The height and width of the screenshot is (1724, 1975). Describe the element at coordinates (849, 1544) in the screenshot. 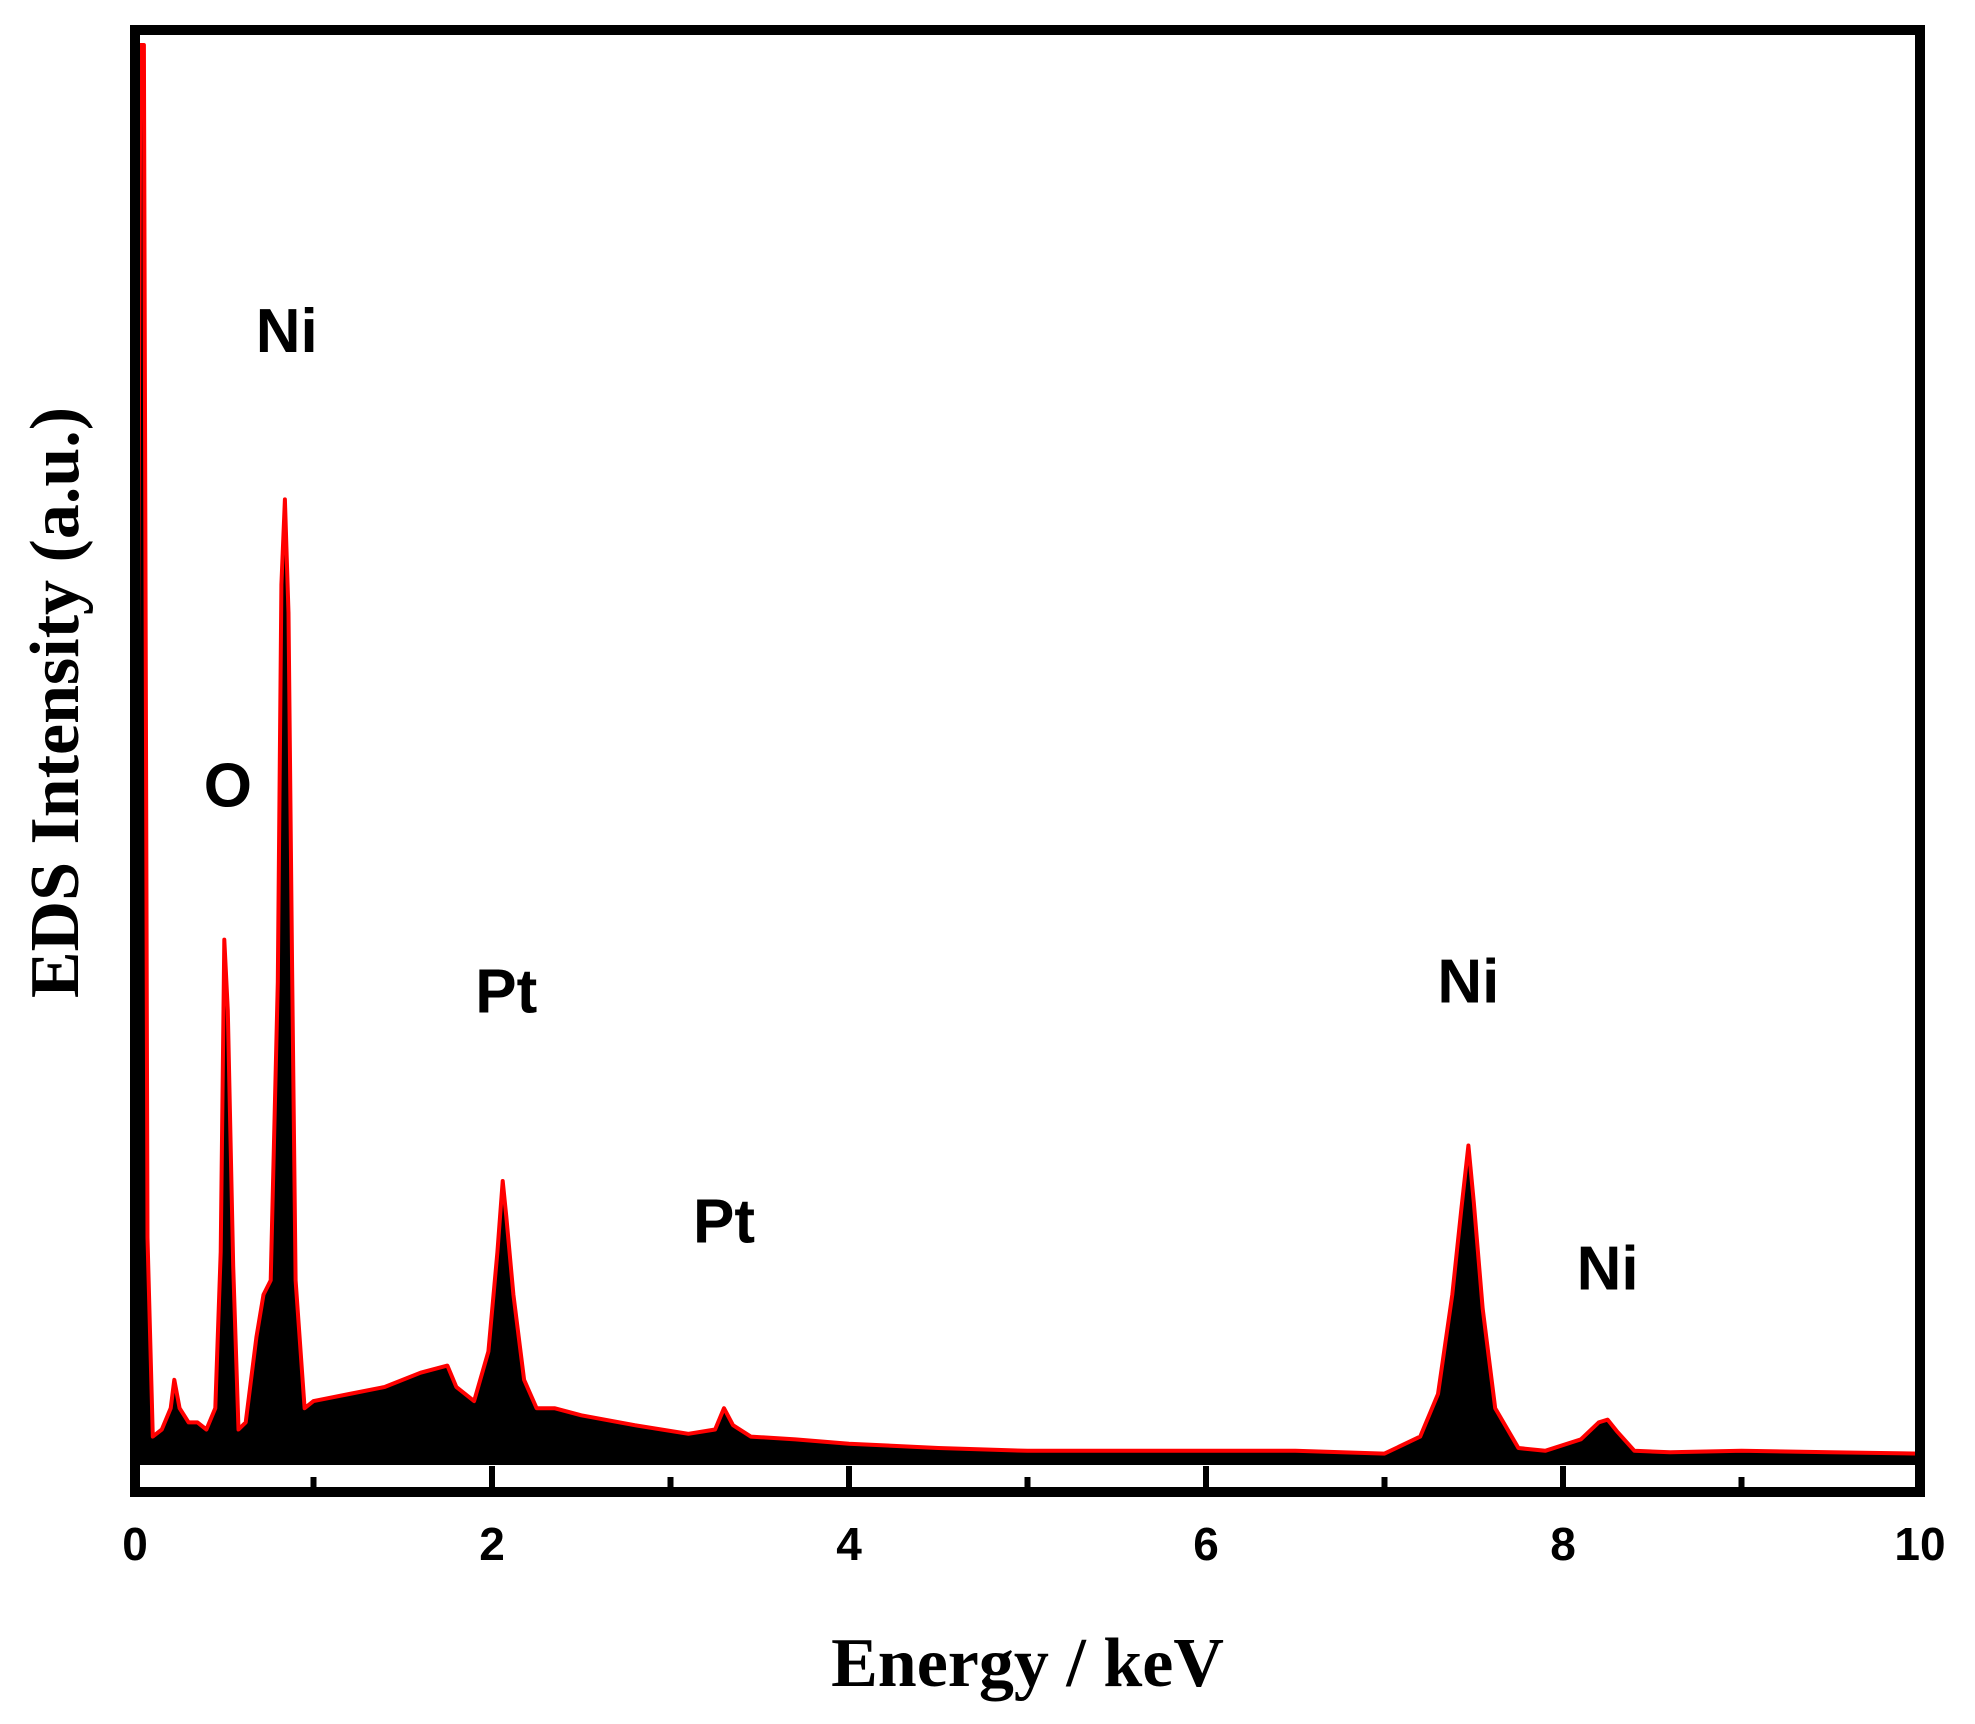

I see `x-tick-label: 4` at that location.